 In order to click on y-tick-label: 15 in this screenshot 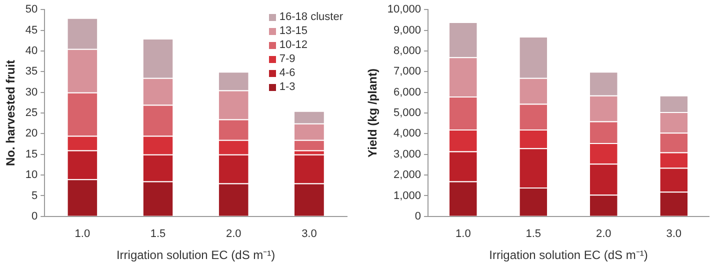, I will do `click(31, 154)`.